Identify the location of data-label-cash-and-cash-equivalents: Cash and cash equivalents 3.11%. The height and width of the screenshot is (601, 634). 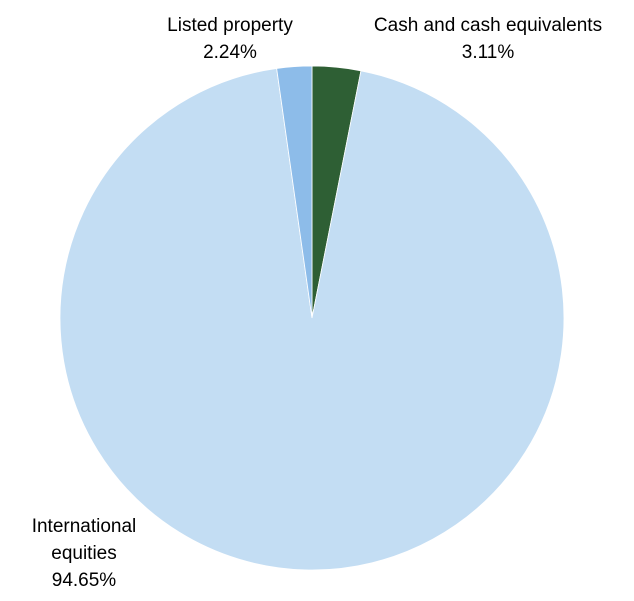
(488, 39).